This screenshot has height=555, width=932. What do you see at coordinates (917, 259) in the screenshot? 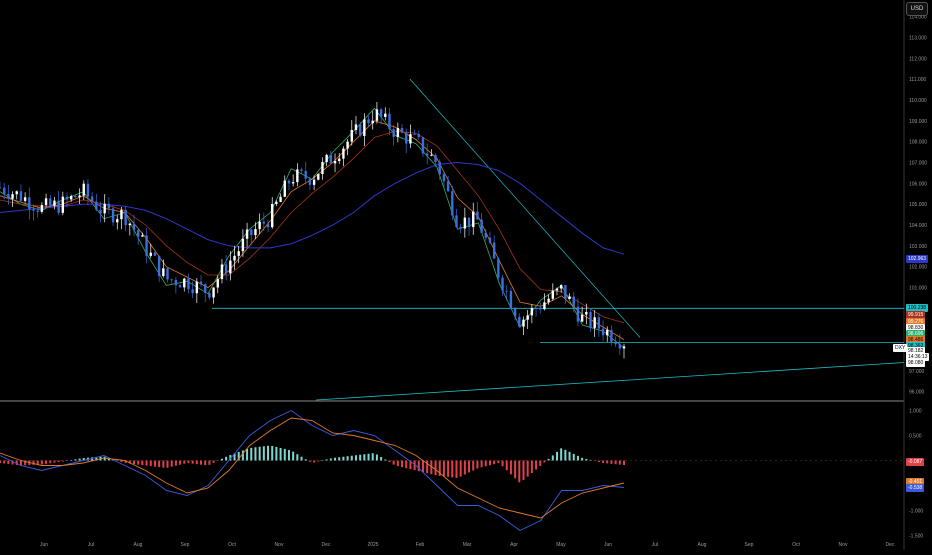
I see `price-tag: 102.963` at bounding box center [917, 259].